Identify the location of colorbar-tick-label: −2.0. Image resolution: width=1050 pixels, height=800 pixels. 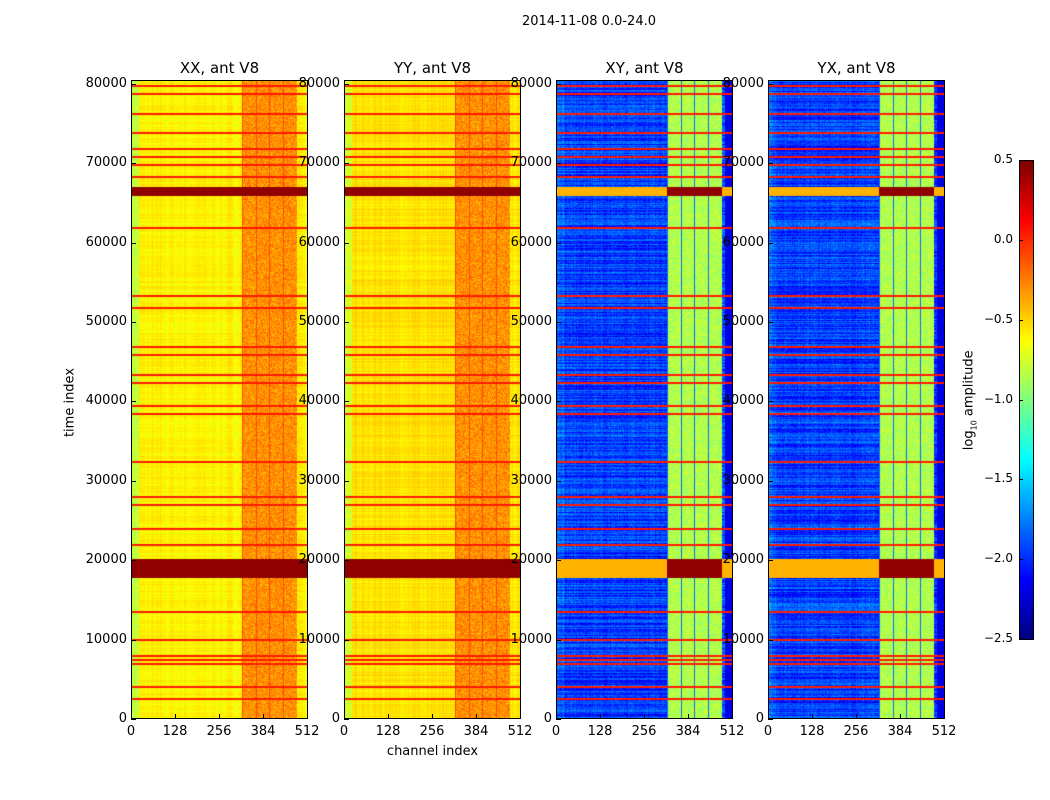
(998, 558).